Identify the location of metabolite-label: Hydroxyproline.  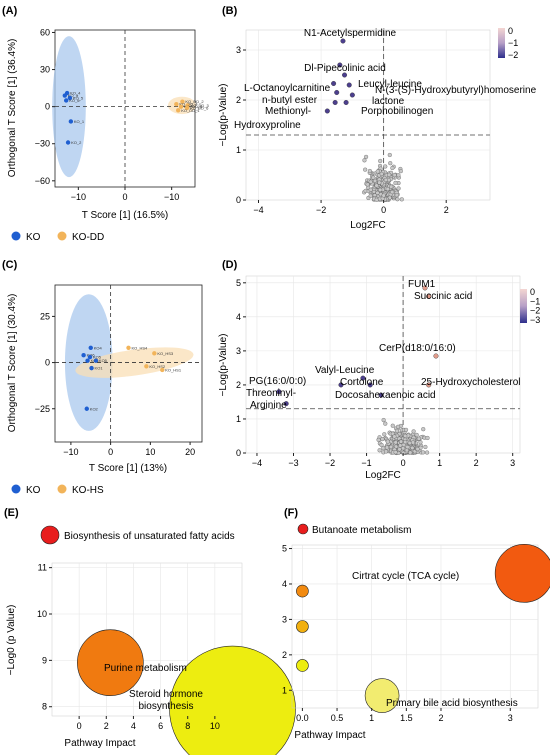
(267, 125).